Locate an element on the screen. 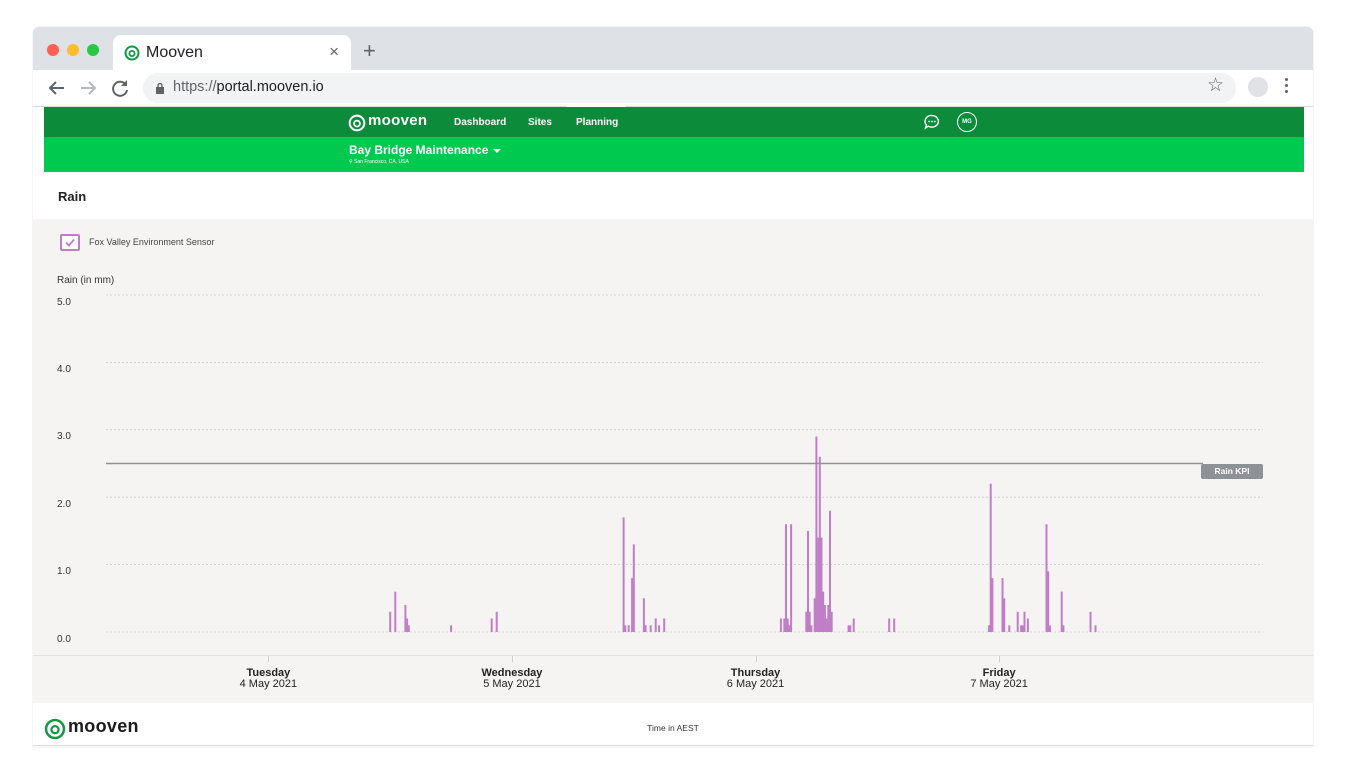 The width and height of the screenshot is (1349, 781). user-avatar: MG is located at coordinates (967, 122).